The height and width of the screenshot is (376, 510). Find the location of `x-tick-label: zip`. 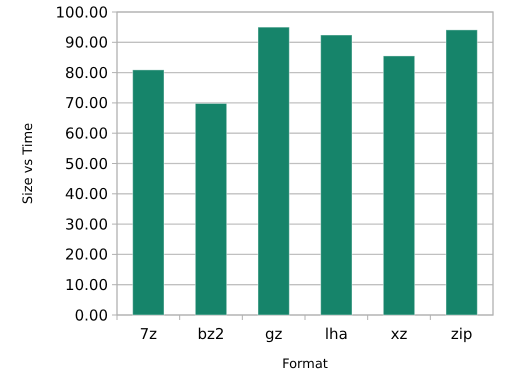

x-tick-label: zip is located at coordinates (461, 334).